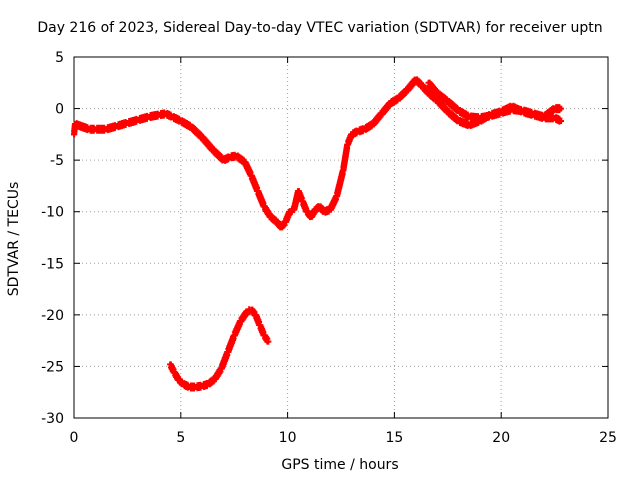 This screenshot has width=640, height=480. Describe the element at coordinates (74, 438) in the screenshot. I see `x-tick-label: 0` at that location.